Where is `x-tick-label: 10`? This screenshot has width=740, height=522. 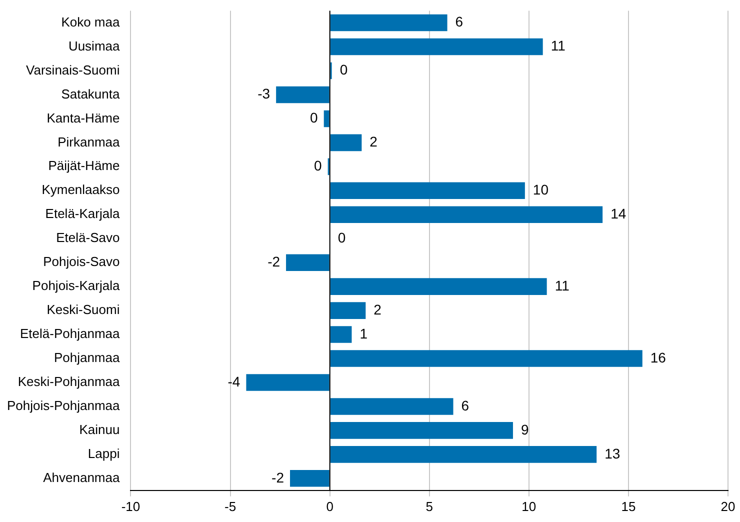
x-tick-label: 10 is located at coordinates (529, 506).